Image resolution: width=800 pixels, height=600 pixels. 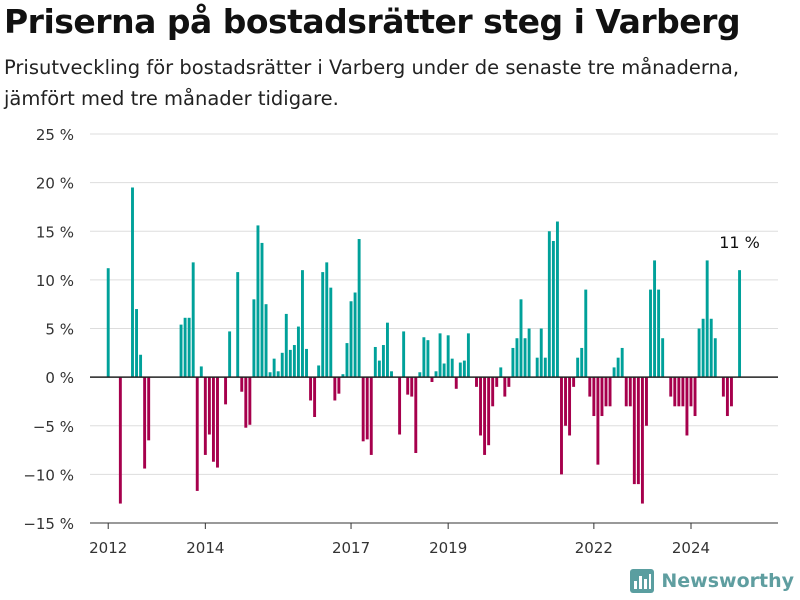 I want to click on y-tick-label: 20 %, so click(x=55, y=184).